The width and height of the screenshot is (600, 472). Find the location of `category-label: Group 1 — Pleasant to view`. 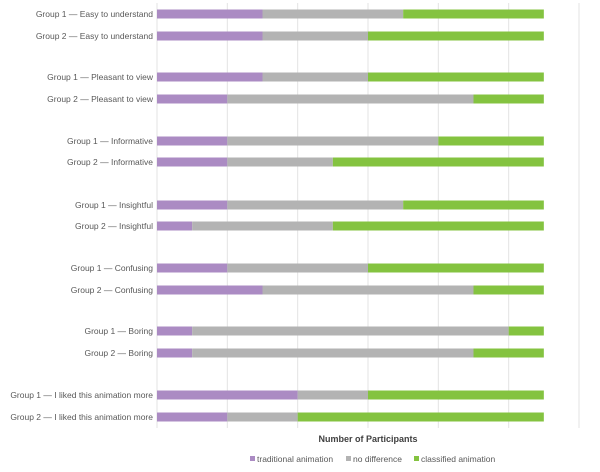

category-label: Group 1 — Pleasant to view is located at coordinates (100, 77).